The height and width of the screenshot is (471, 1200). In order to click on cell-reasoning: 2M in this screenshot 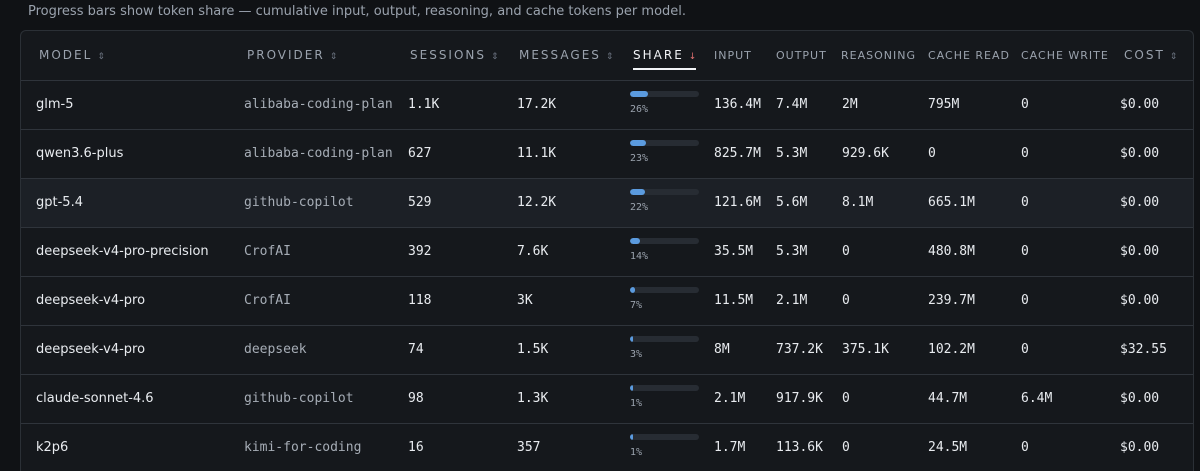, I will do `click(850, 104)`.